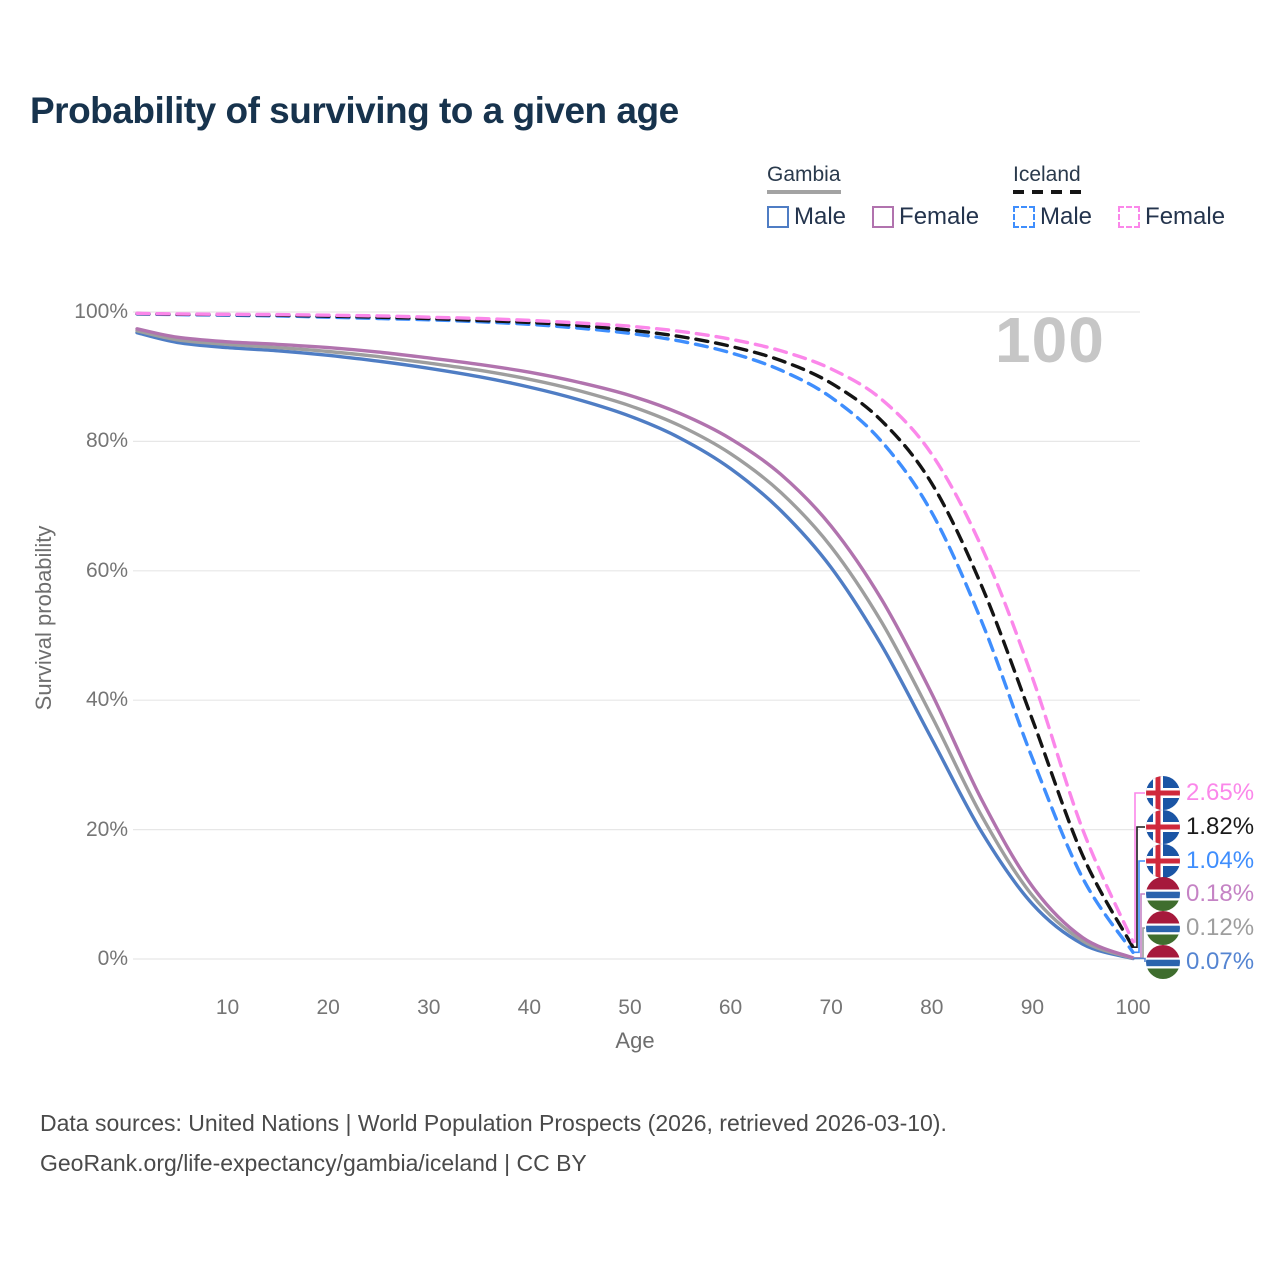 The height and width of the screenshot is (1280, 1280). I want to click on end-connector-gambia-male, so click(1139, 959).